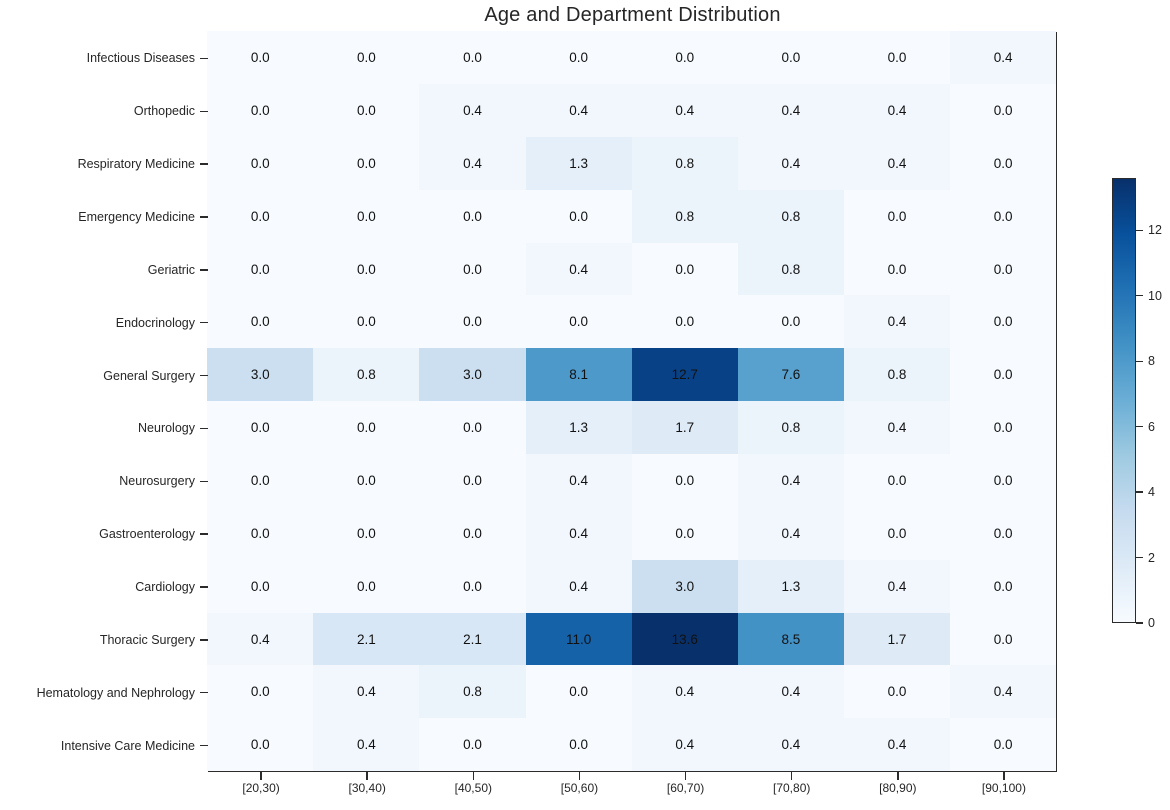 Image resolution: width=1170 pixels, height=810 pixels. I want to click on x-tick-label: [50,60), so click(579, 788).